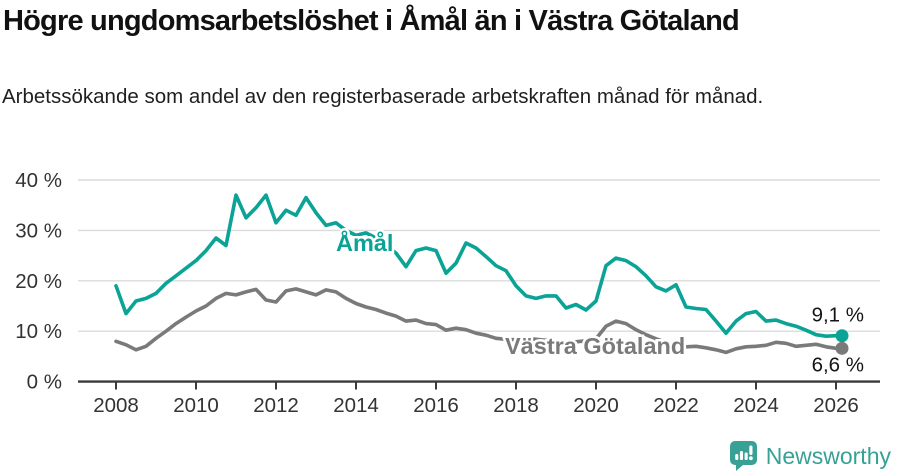 Image resolution: width=900 pixels, height=474 pixels. I want to click on newsworthy-logo-icon, so click(743, 456).